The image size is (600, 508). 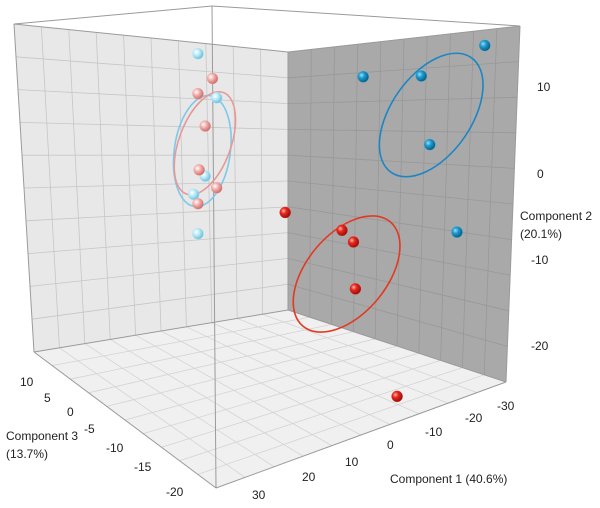 What do you see at coordinates (556, 216) in the screenshot?
I see `y-axis-title-line-1: Component 2` at bounding box center [556, 216].